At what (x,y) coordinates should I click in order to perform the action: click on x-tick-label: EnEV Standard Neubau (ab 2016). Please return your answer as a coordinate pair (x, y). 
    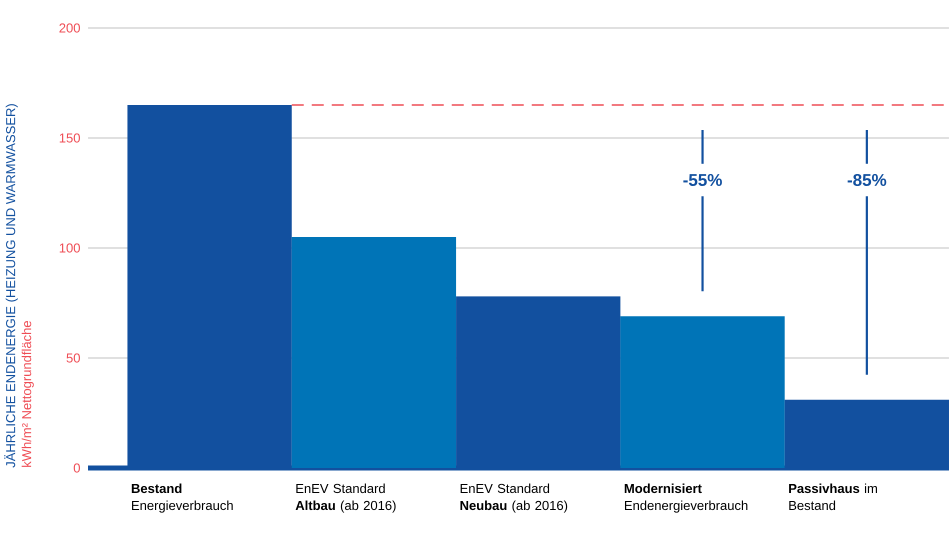
    Looking at the image, I should click on (514, 498).